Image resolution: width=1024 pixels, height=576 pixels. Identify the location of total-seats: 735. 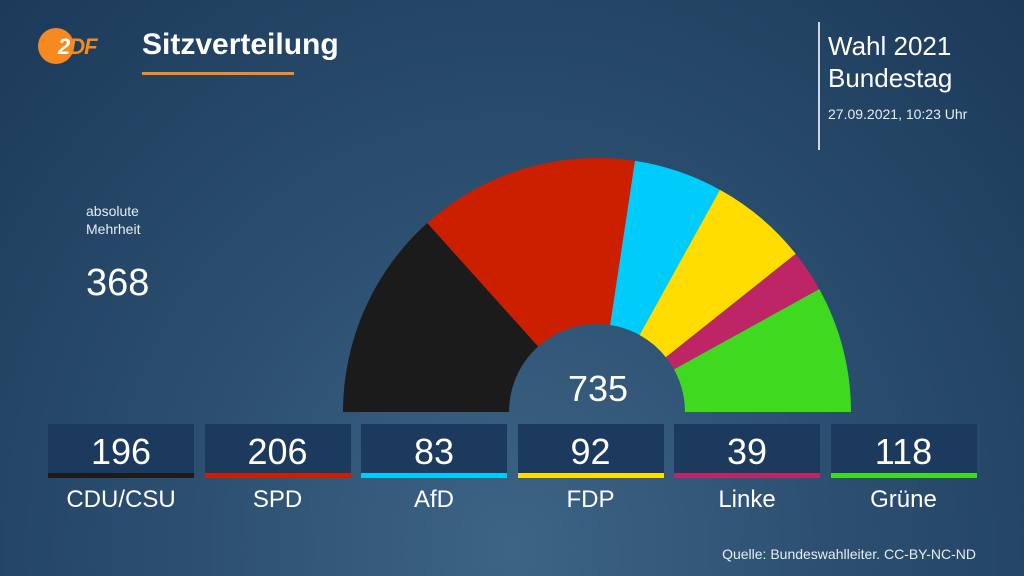
(598, 388).